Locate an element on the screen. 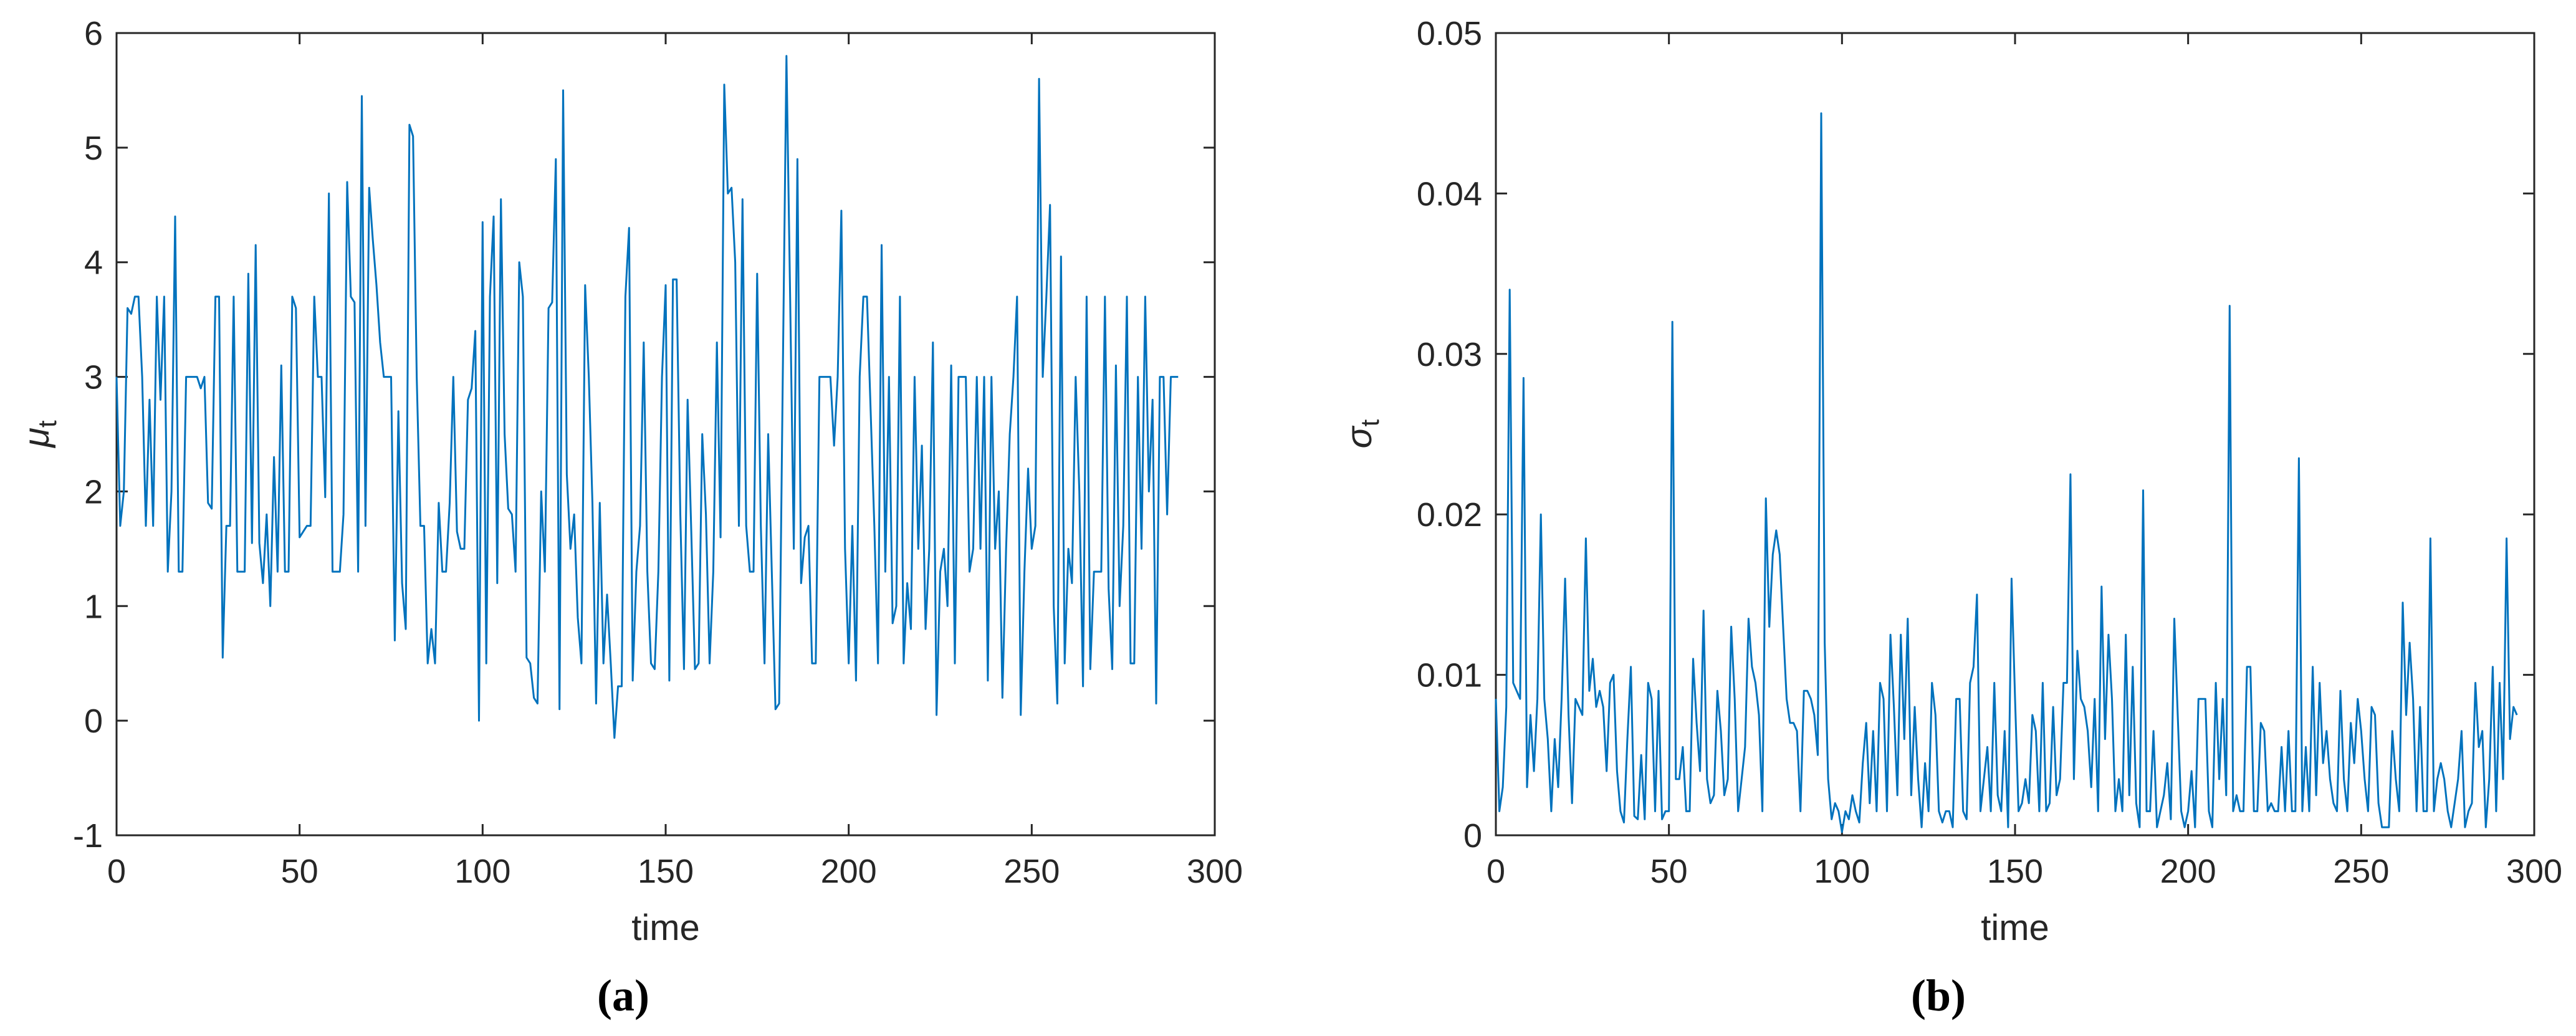 This screenshot has width=2576, height=1036. panel-b-x-tick-label: 200 is located at coordinates (2188, 872).